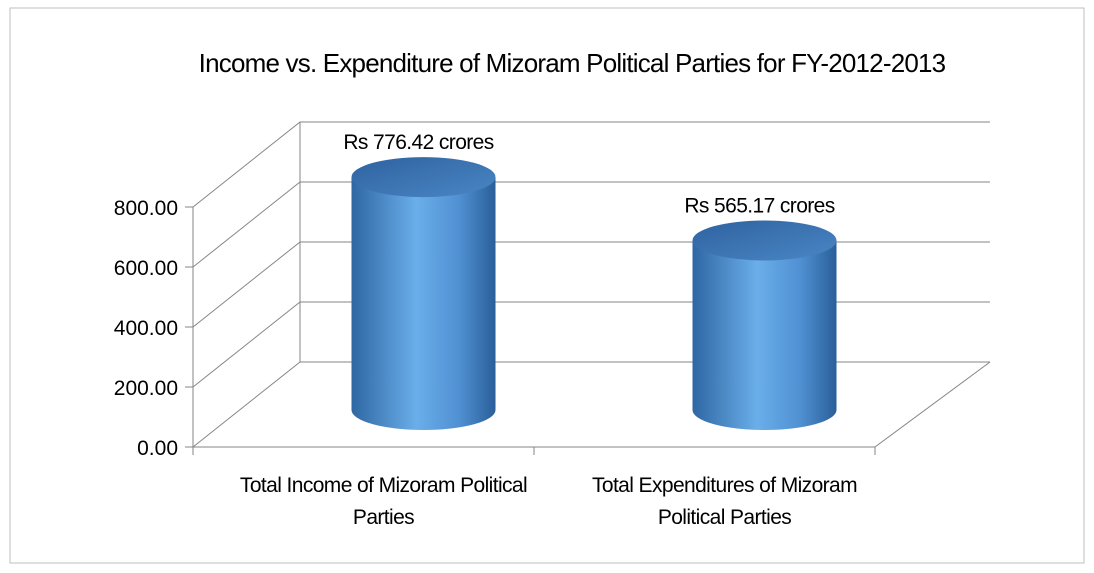 The image size is (1094, 573). Describe the element at coordinates (146, 268) in the screenshot. I see `y-tick-label: 600.00` at that location.